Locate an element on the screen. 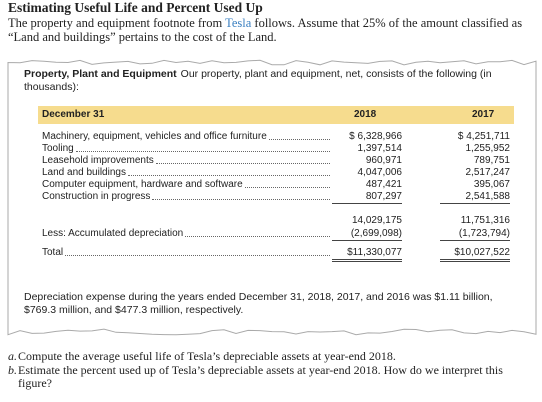 The width and height of the screenshot is (542, 402). value-cell: 14,029,175 is located at coordinates (376, 220).